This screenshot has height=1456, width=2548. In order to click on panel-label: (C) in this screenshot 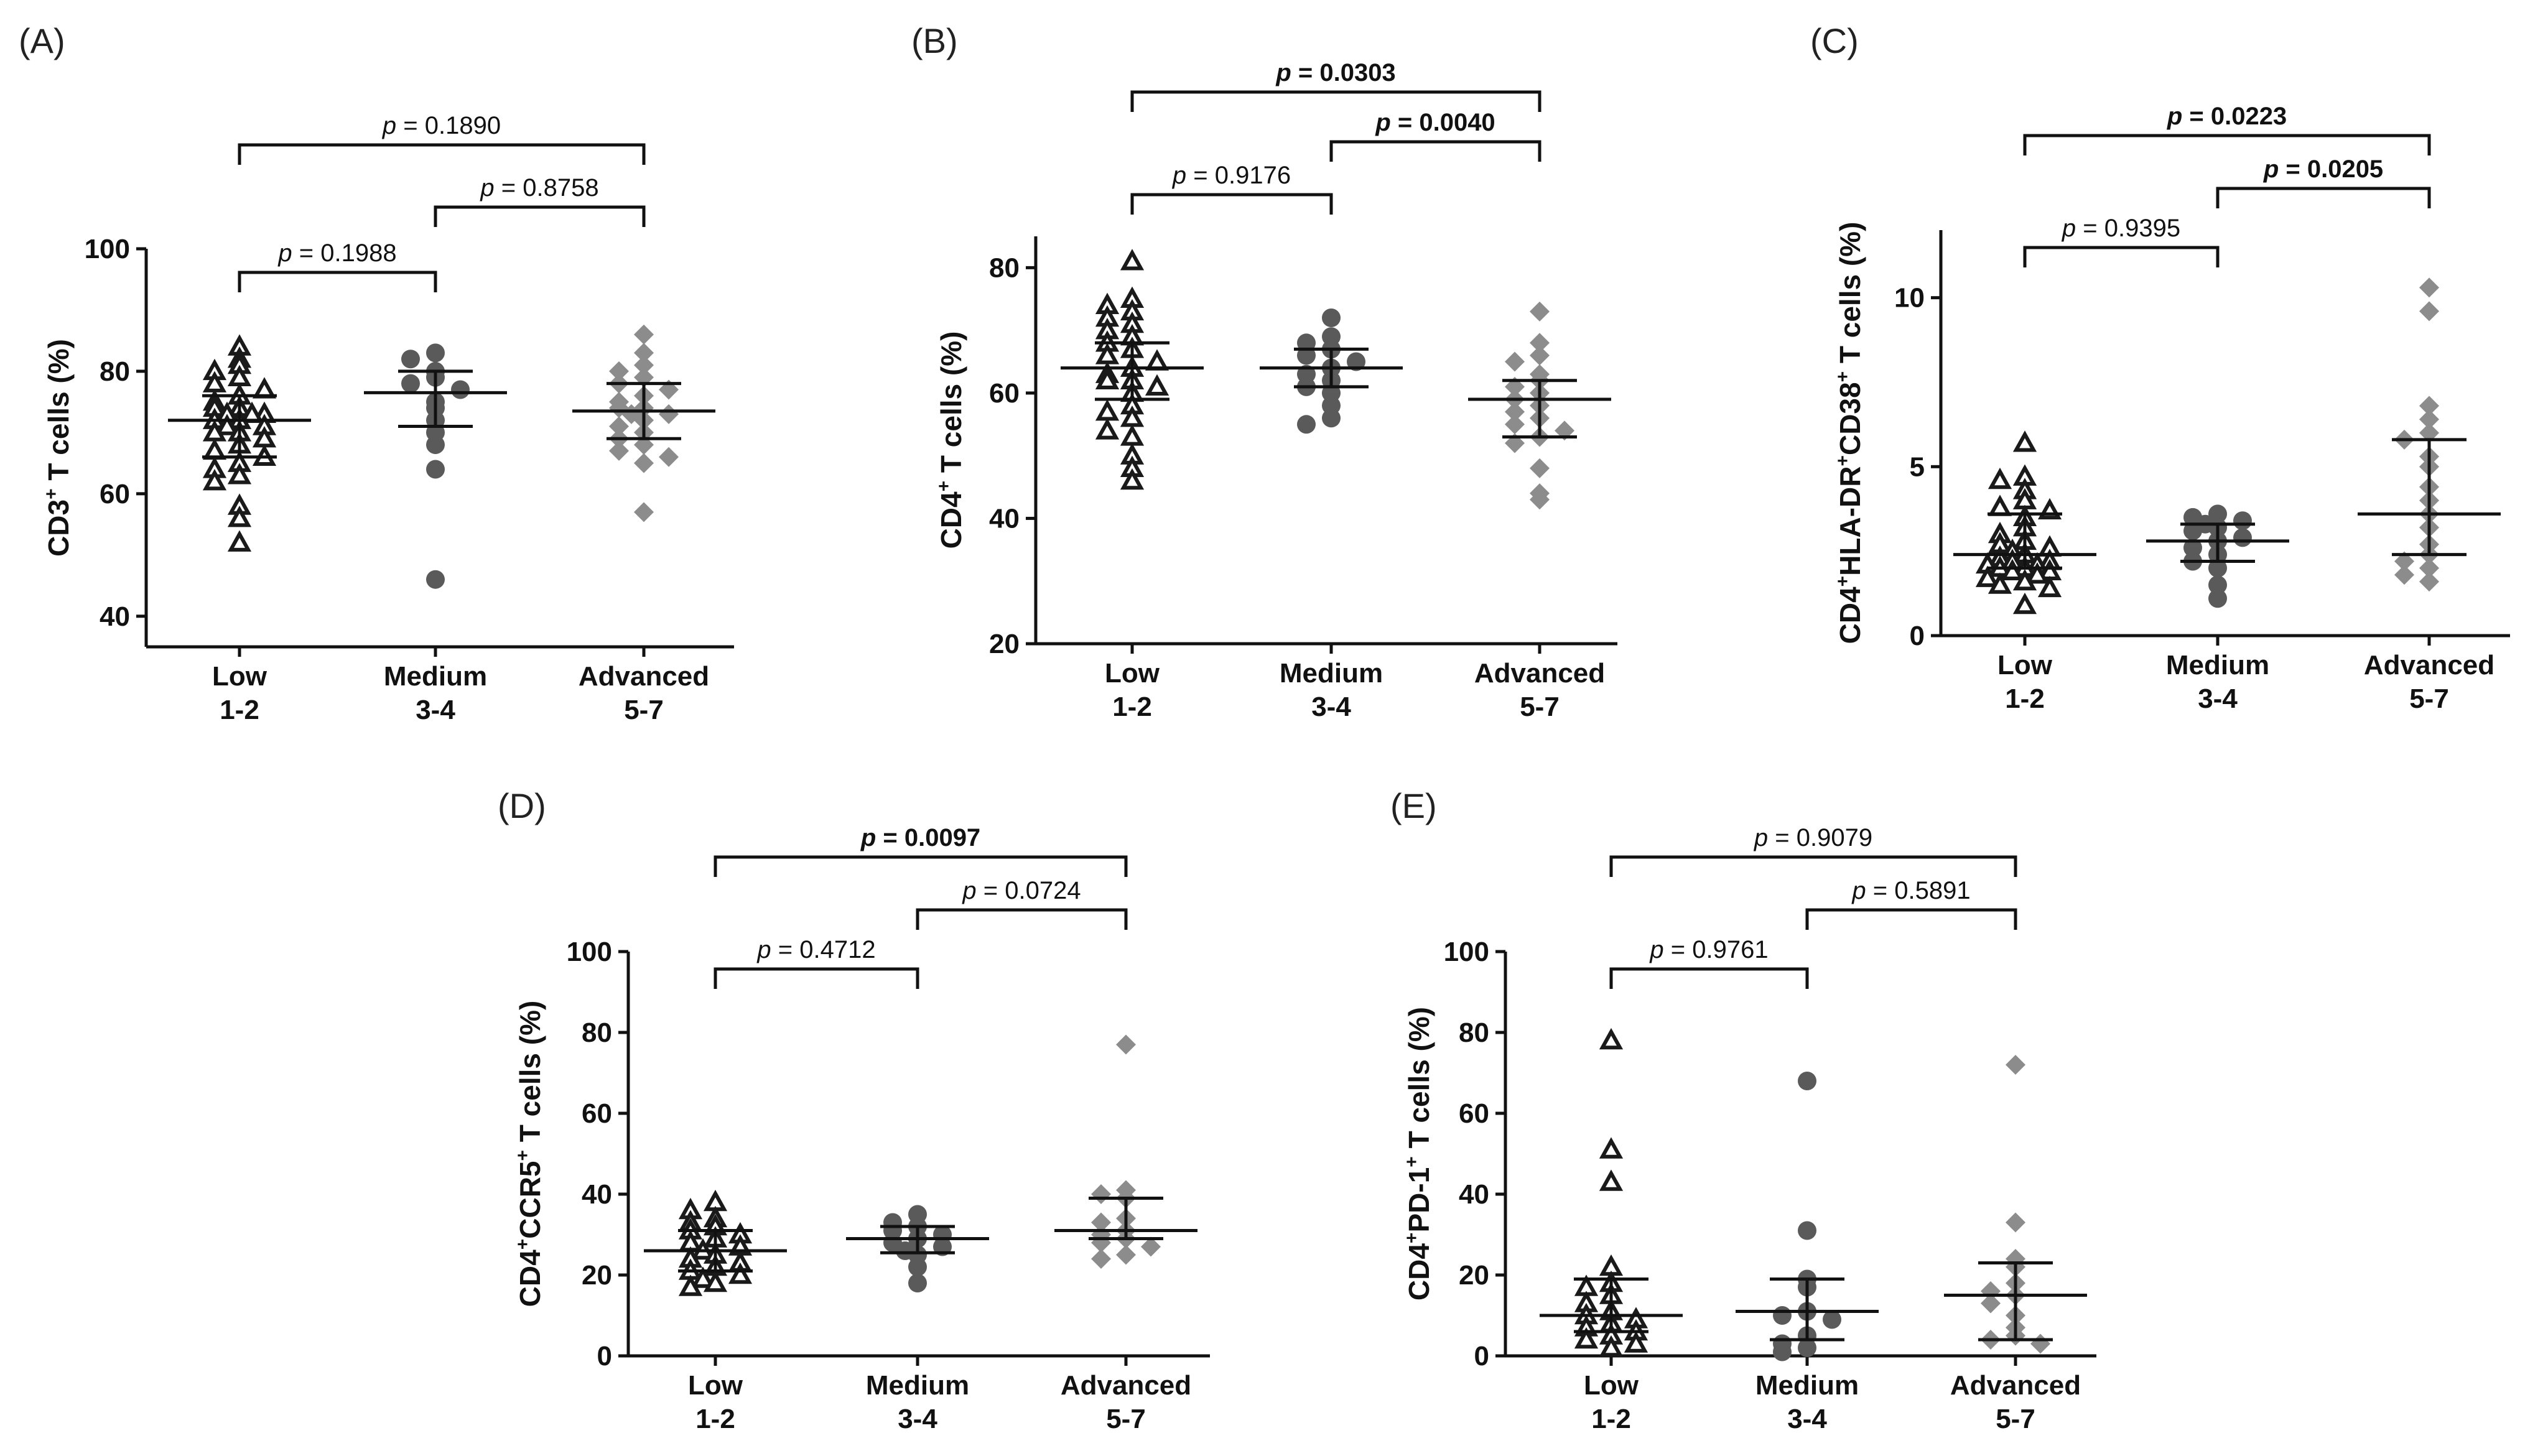, I will do `click(1834, 40)`.